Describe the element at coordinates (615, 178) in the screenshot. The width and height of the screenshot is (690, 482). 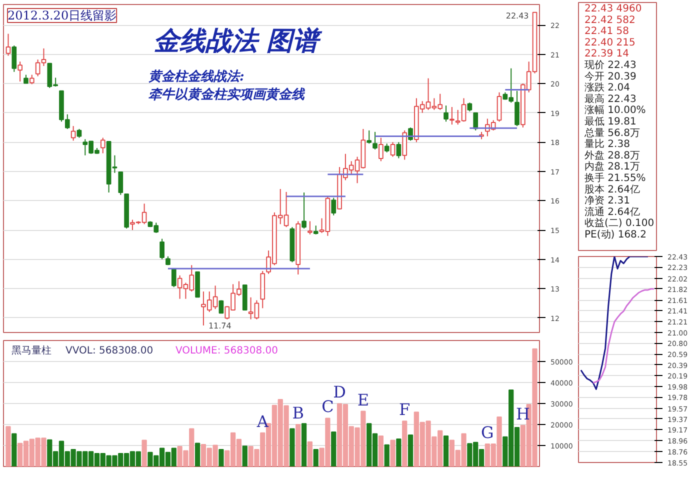
I see `text: 换手 21.55%` at that location.